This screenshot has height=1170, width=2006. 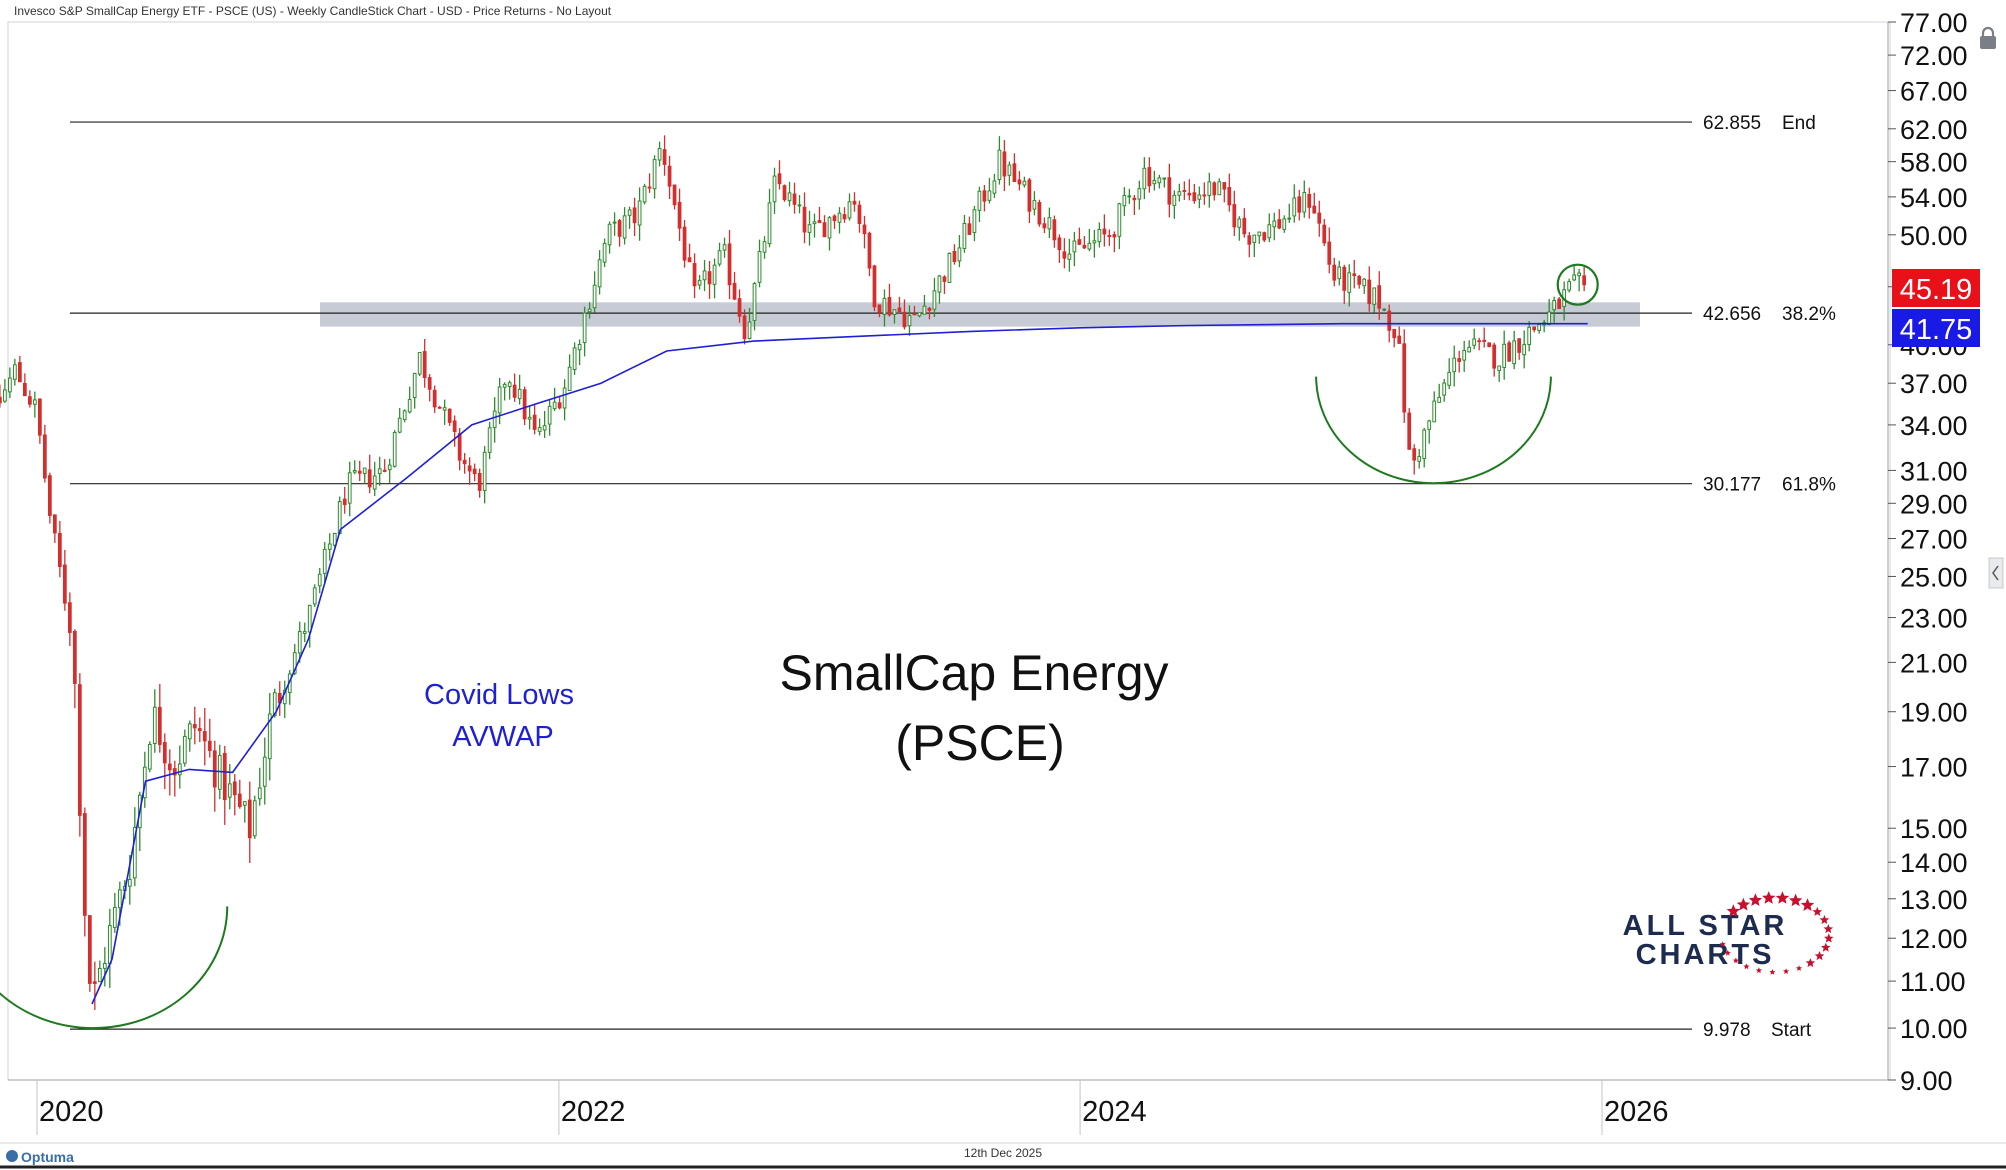 What do you see at coordinates (1934, 384) in the screenshot?
I see `y-tick-label-9: 37.00` at bounding box center [1934, 384].